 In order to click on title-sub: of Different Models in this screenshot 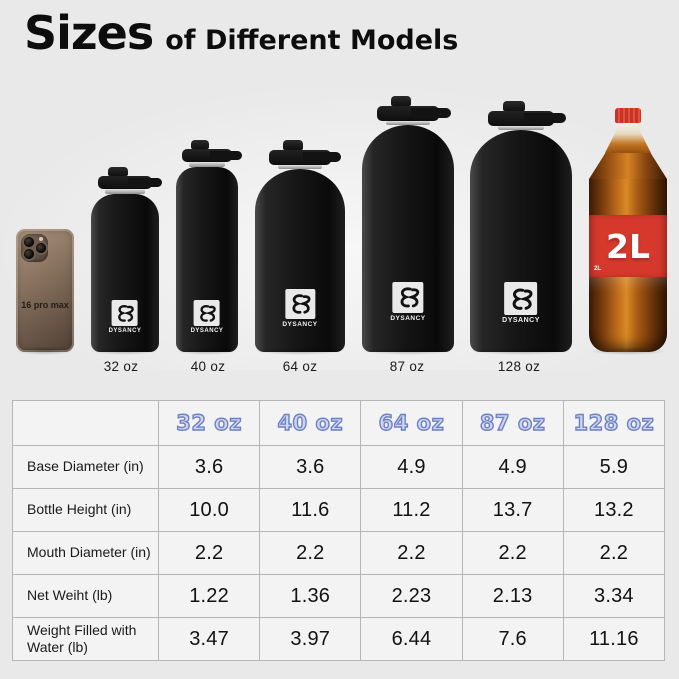, I will do `click(312, 40)`.